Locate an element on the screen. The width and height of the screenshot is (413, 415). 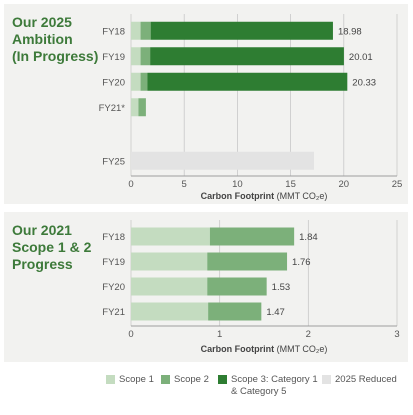
data-label: 20.01 is located at coordinates (361, 57).